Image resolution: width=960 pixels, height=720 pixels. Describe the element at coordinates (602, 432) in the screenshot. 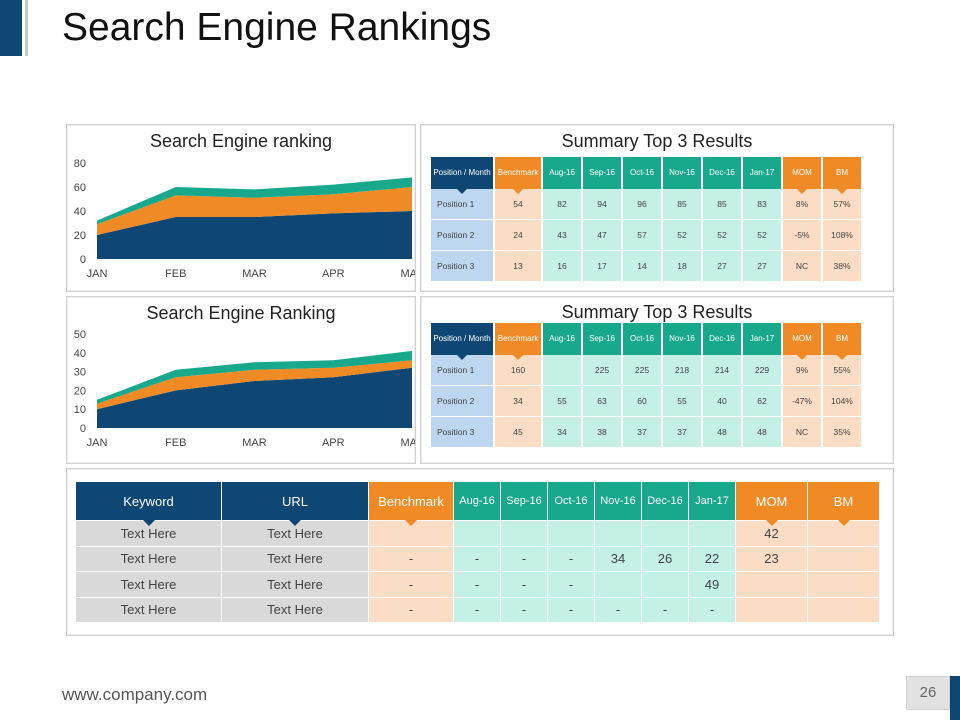

I see `table-cell: 38` at that location.